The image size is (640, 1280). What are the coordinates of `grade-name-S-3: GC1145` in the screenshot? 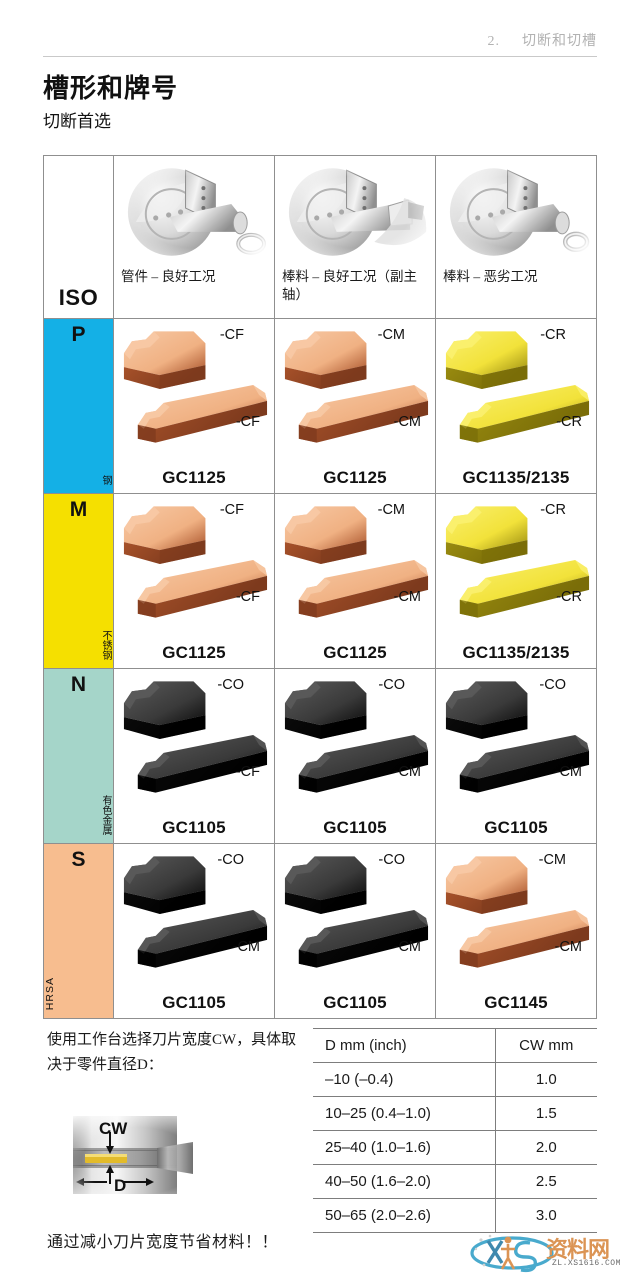 It's located at (516, 1002).